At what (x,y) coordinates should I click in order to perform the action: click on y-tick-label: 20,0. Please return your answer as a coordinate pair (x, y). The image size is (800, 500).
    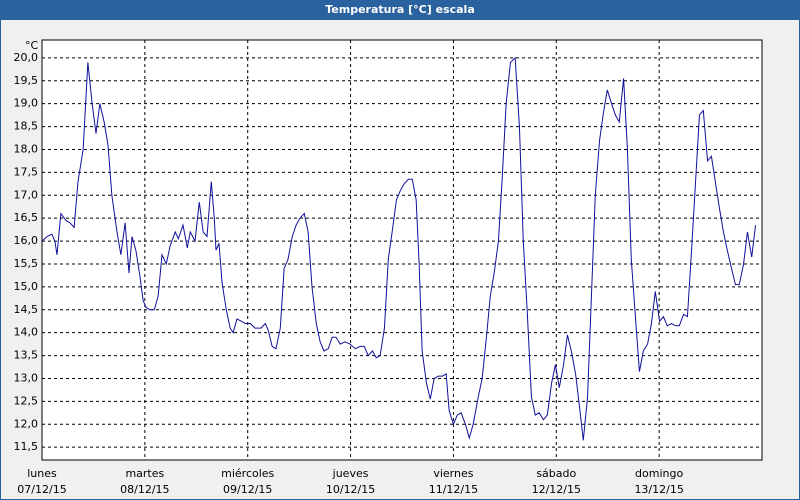
    Looking at the image, I should click on (26, 57).